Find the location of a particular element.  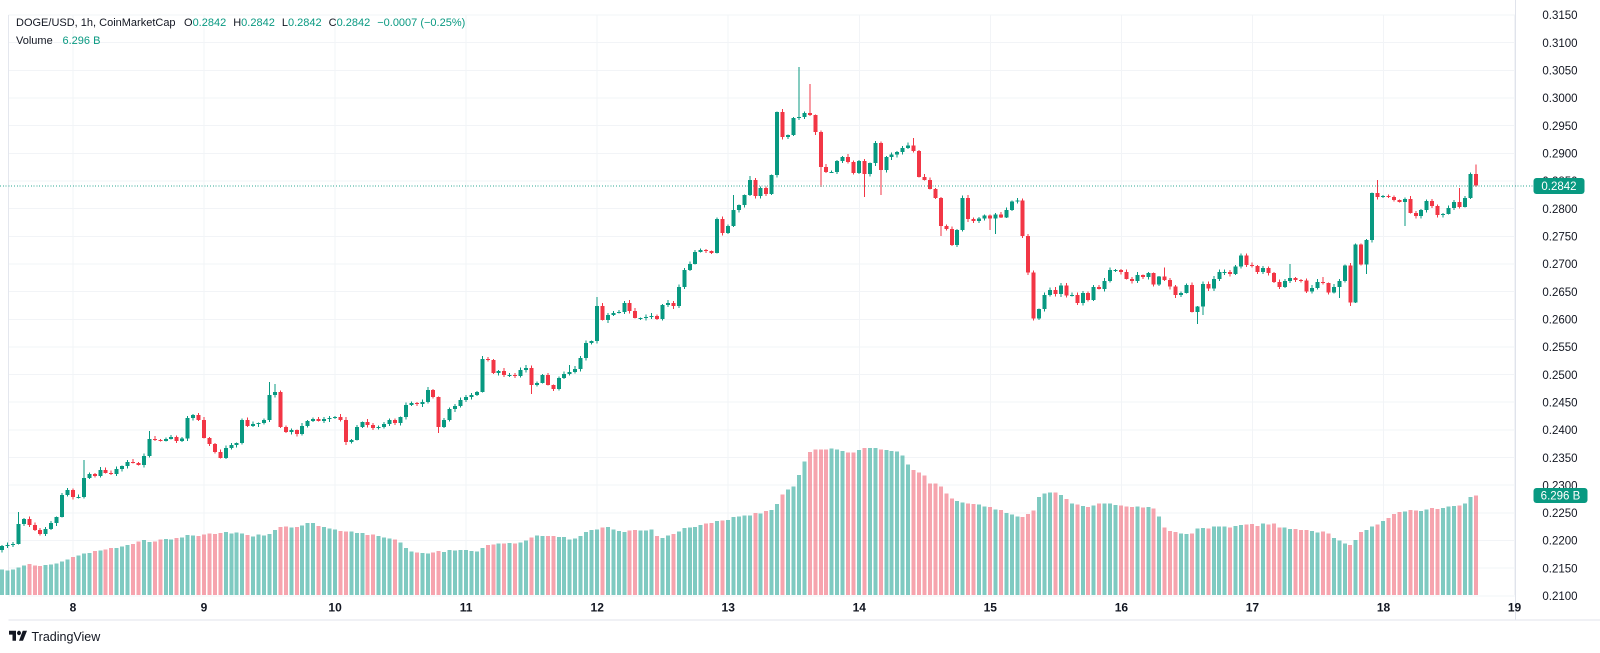

svg-text: 0.2200 is located at coordinates (1559, 542).